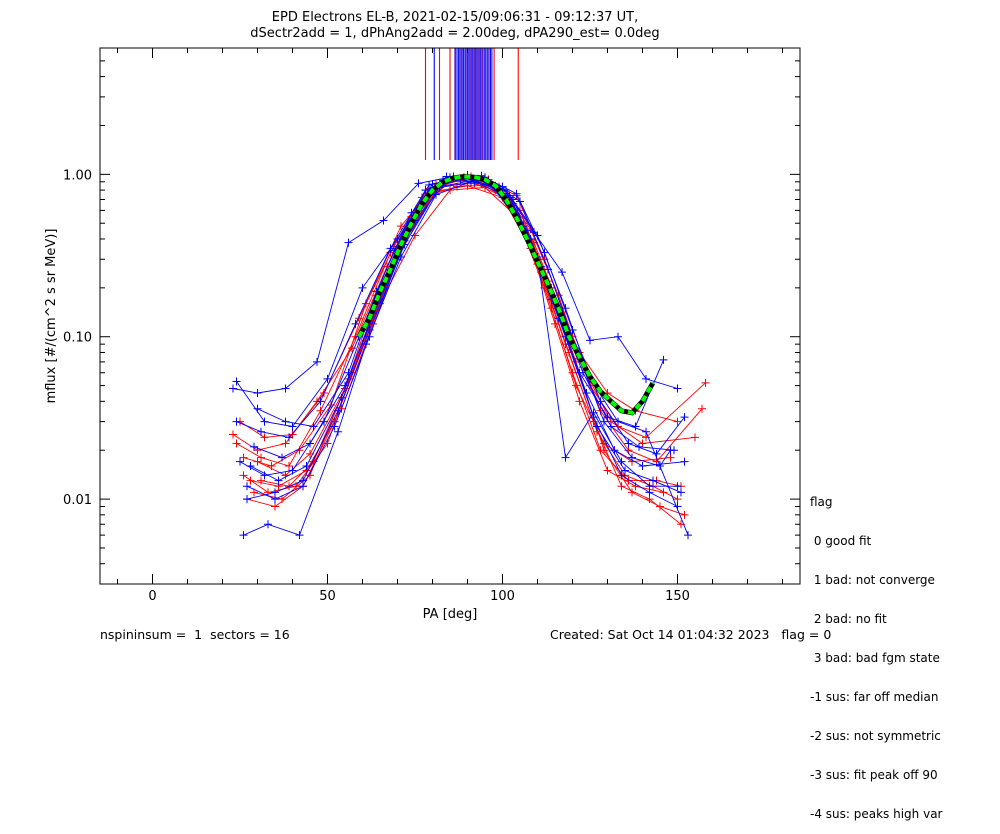 This screenshot has height=834, width=1000. Describe the element at coordinates (506, 294) in the screenshot. I see `fit-curve` at that location.